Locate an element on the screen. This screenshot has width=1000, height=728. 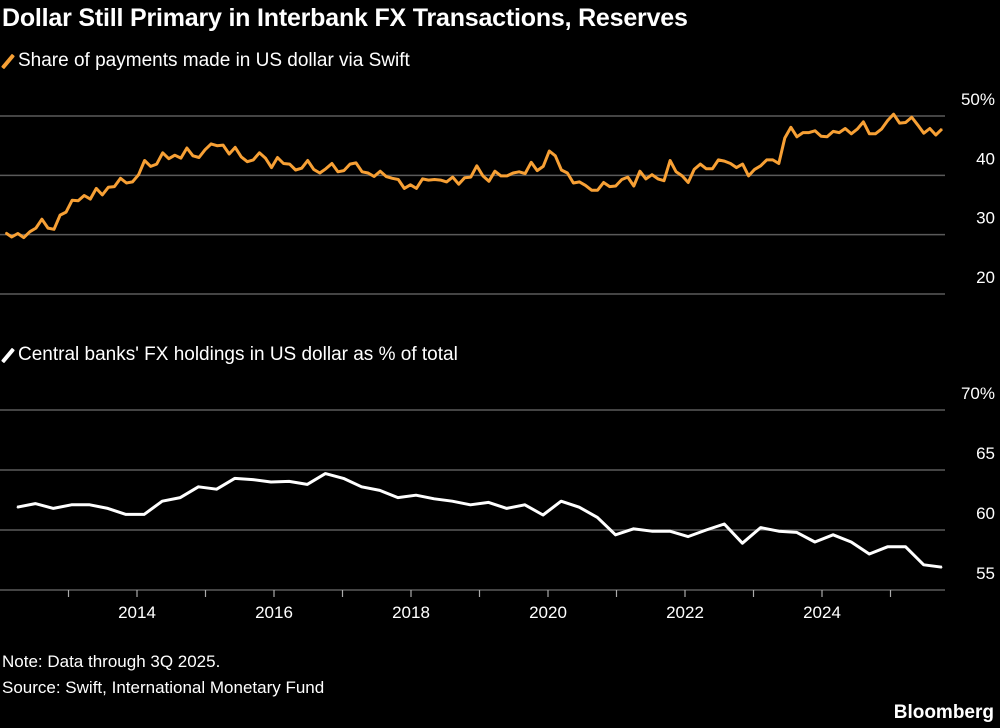
y-tick-label: 30 is located at coordinates (985, 218).